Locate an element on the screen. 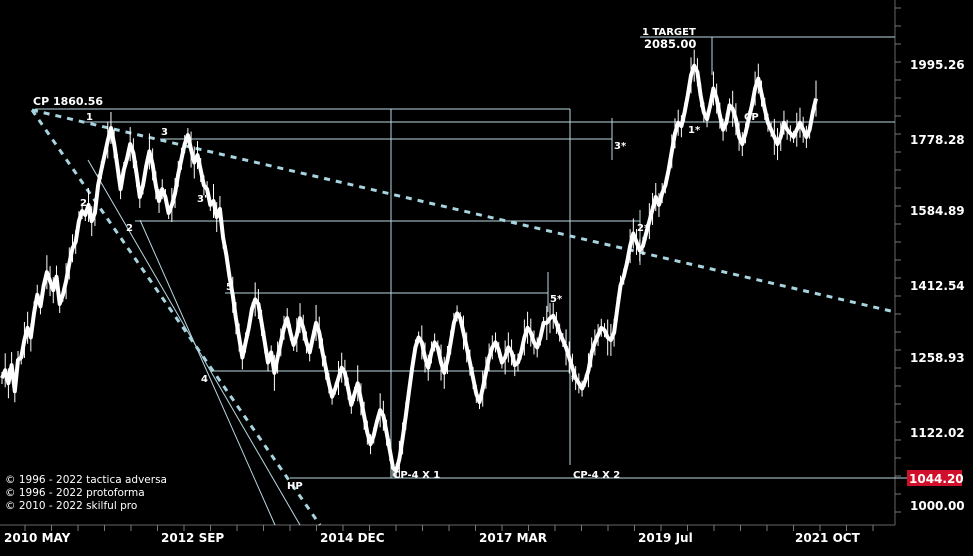 The width and height of the screenshot is (973, 556). x-tick-label: 2014 DEC is located at coordinates (352, 538).